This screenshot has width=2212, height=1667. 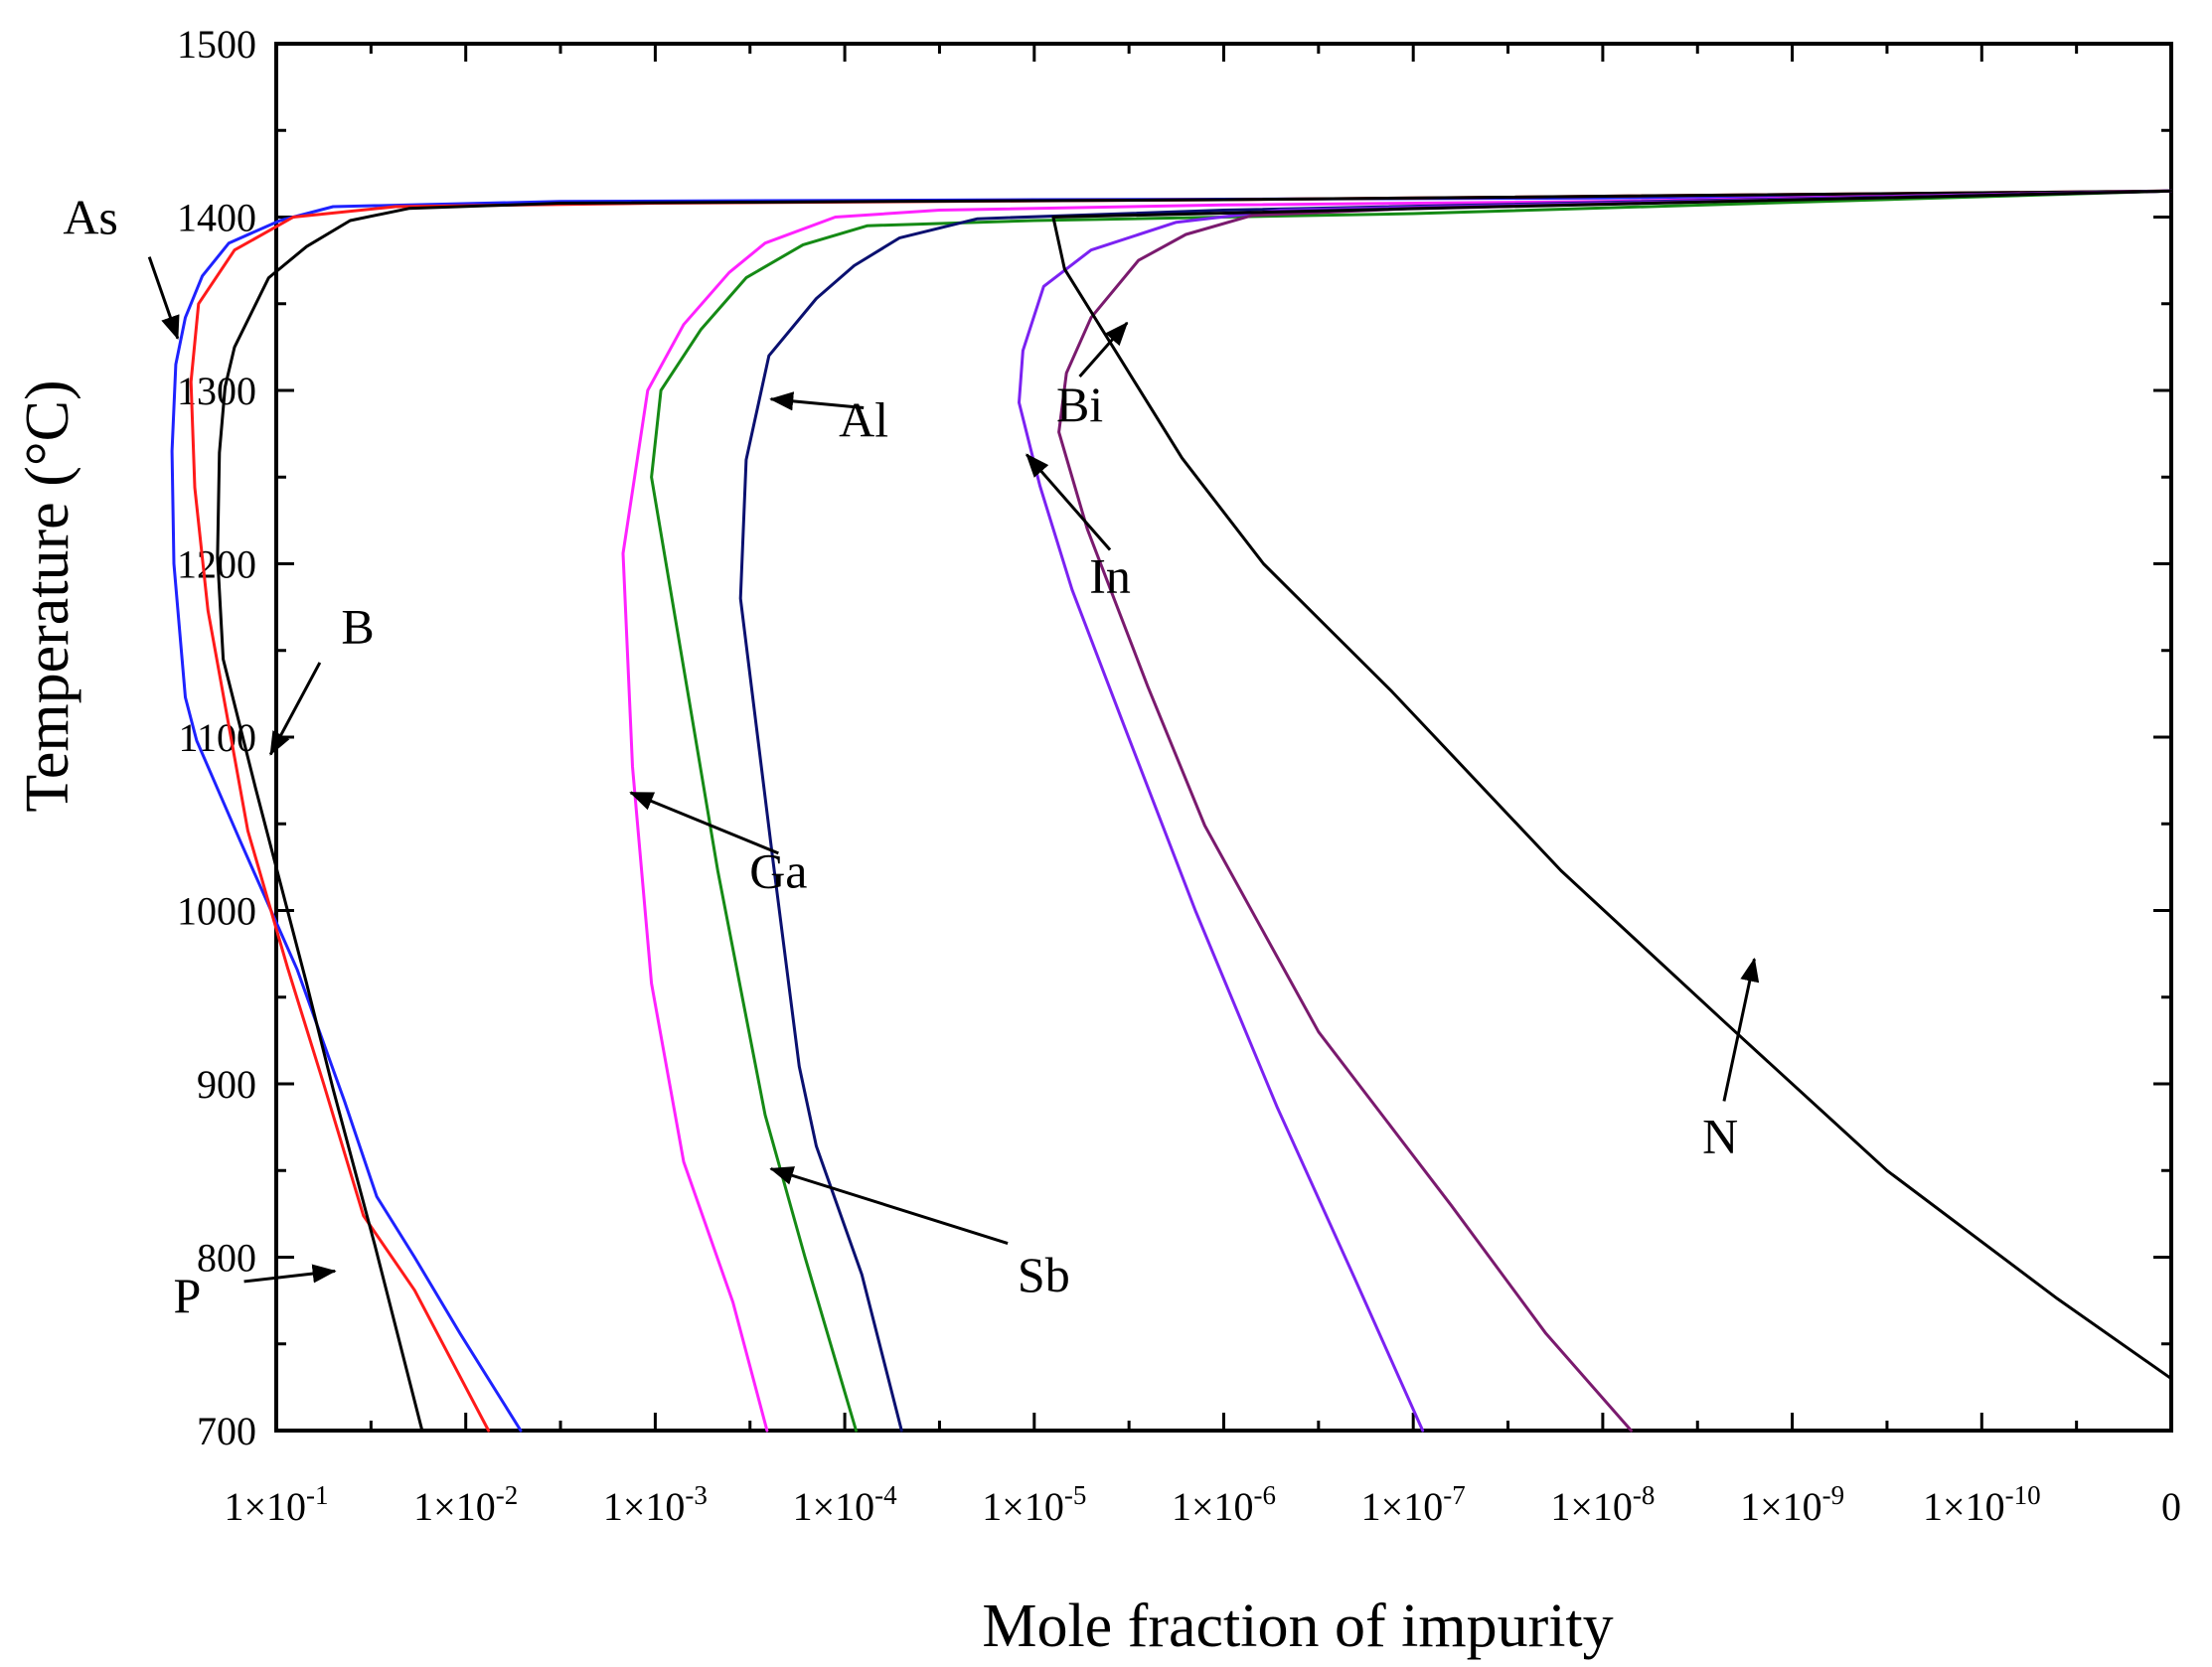 What do you see at coordinates (1034, 1505) in the screenshot?
I see `x-tick-label: 1×10⁻⁵` at bounding box center [1034, 1505].